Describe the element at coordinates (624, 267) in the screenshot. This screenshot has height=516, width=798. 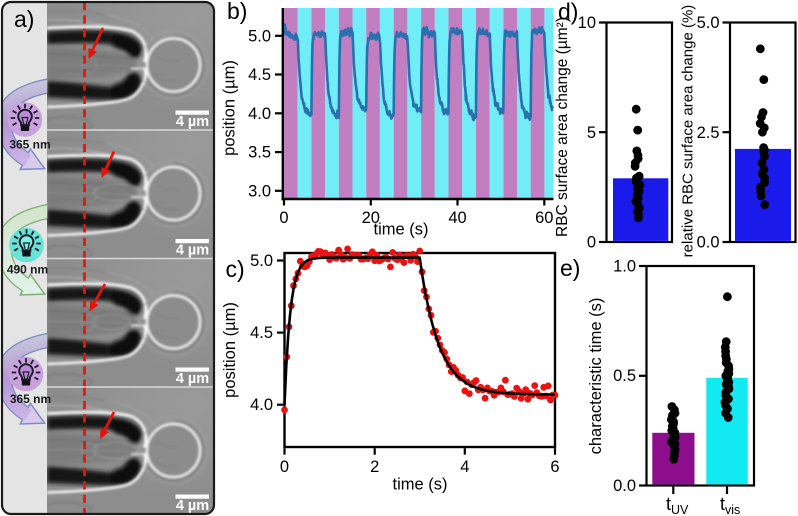
I see `svg-text: 1.0` at that location.